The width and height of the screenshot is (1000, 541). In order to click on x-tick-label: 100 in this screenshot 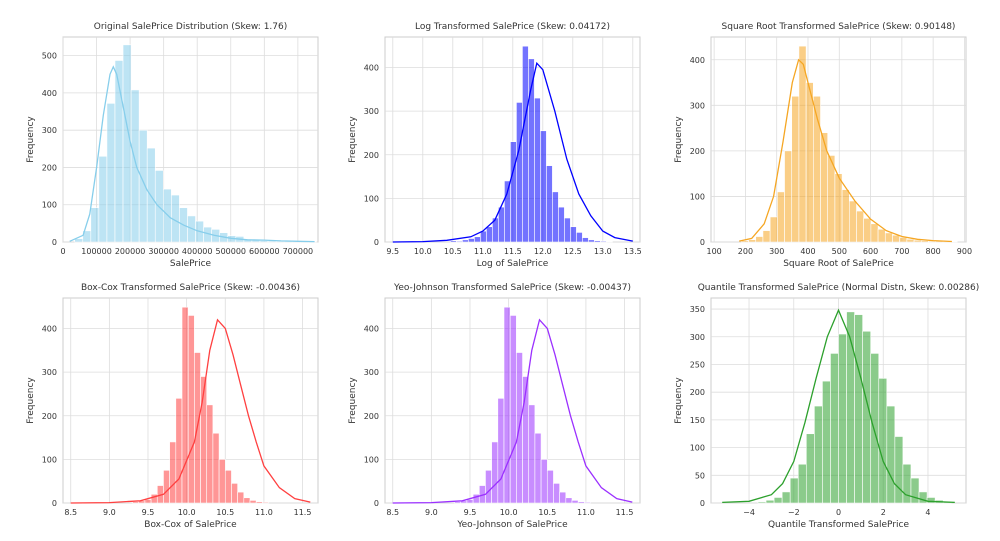, I will do `click(713, 251)`.